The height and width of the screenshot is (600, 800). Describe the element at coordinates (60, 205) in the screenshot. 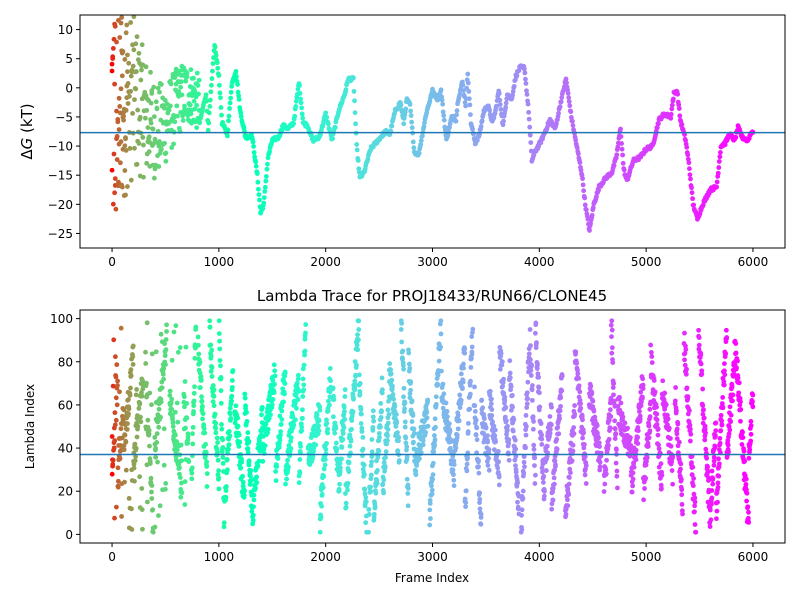

I see `delta-g-y-tick-label: −20` at that location.